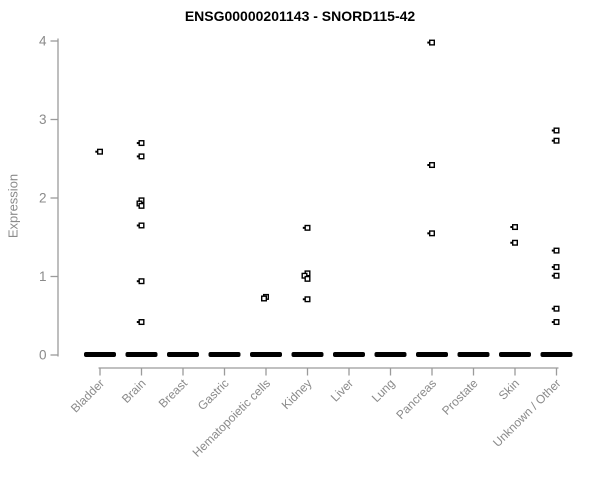 This screenshot has height=500, width=600. What do you see at coordinates (43, 119) in the screenshot?
I see `y-tick-label: 3` at bounding box center [43, 119].